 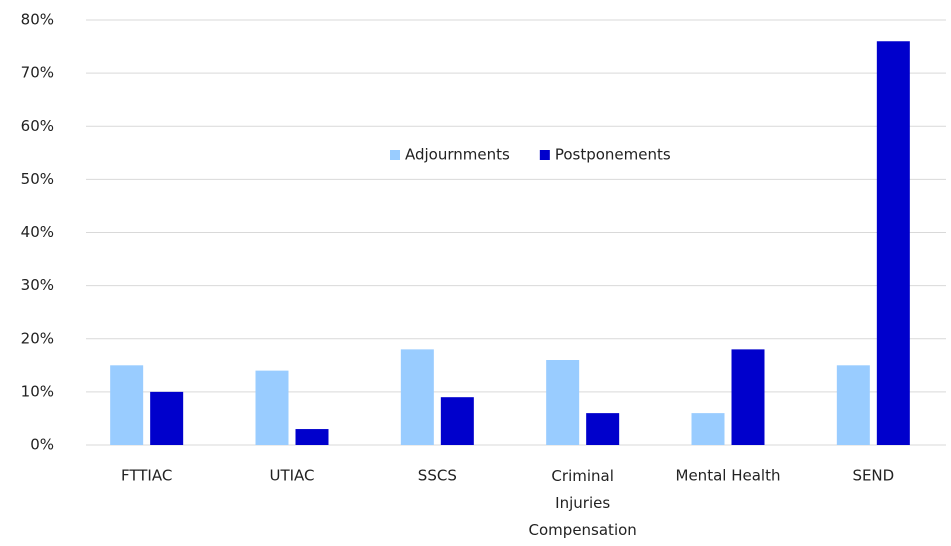 I want to click on y-tick-label: 70%, so click(x=37, y=73).